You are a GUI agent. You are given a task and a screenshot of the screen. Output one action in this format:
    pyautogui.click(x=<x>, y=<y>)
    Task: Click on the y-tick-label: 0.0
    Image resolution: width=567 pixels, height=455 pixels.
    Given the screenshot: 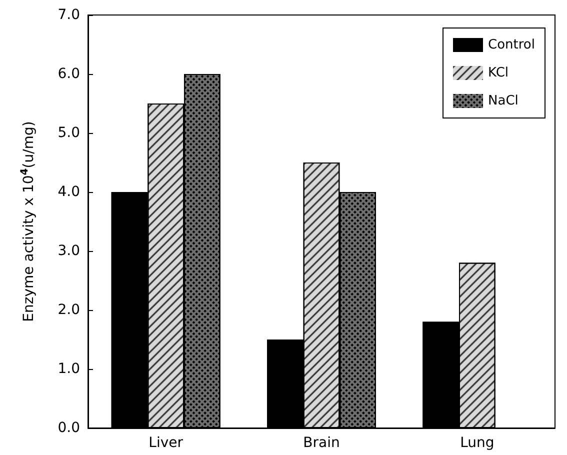 What is the action you would take?
    pyautogui.click(x=69, y=428)
    